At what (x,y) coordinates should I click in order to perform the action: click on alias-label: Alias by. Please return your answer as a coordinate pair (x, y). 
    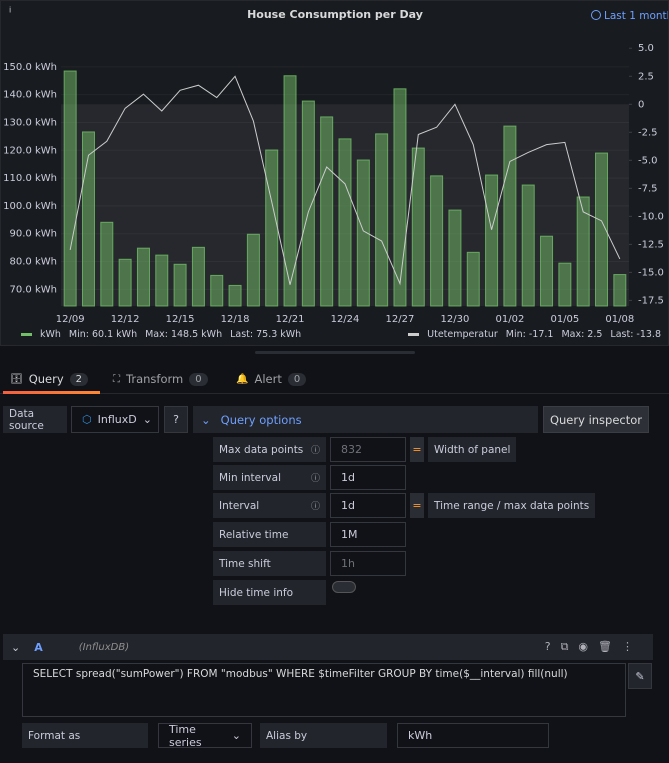
    Looking at the image, I should click on (323, 735).